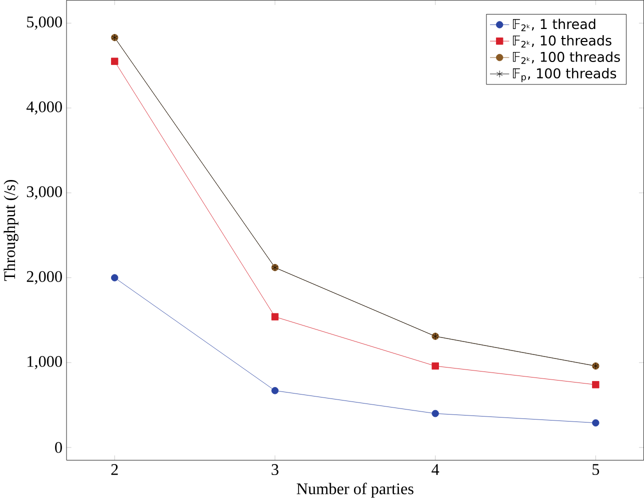 The image size is (644, 501). I want to click on x-axis-title: Number of parties, so click(355, 490).